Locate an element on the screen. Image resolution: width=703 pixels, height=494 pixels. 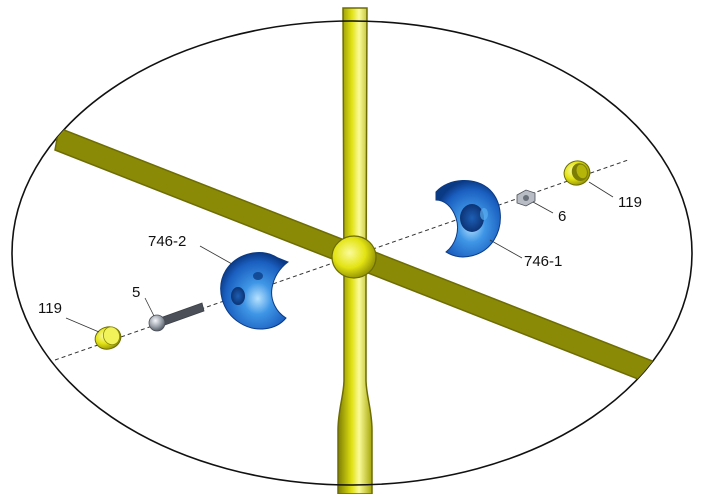
label-5: 5 is located at coordinates (136, 292).